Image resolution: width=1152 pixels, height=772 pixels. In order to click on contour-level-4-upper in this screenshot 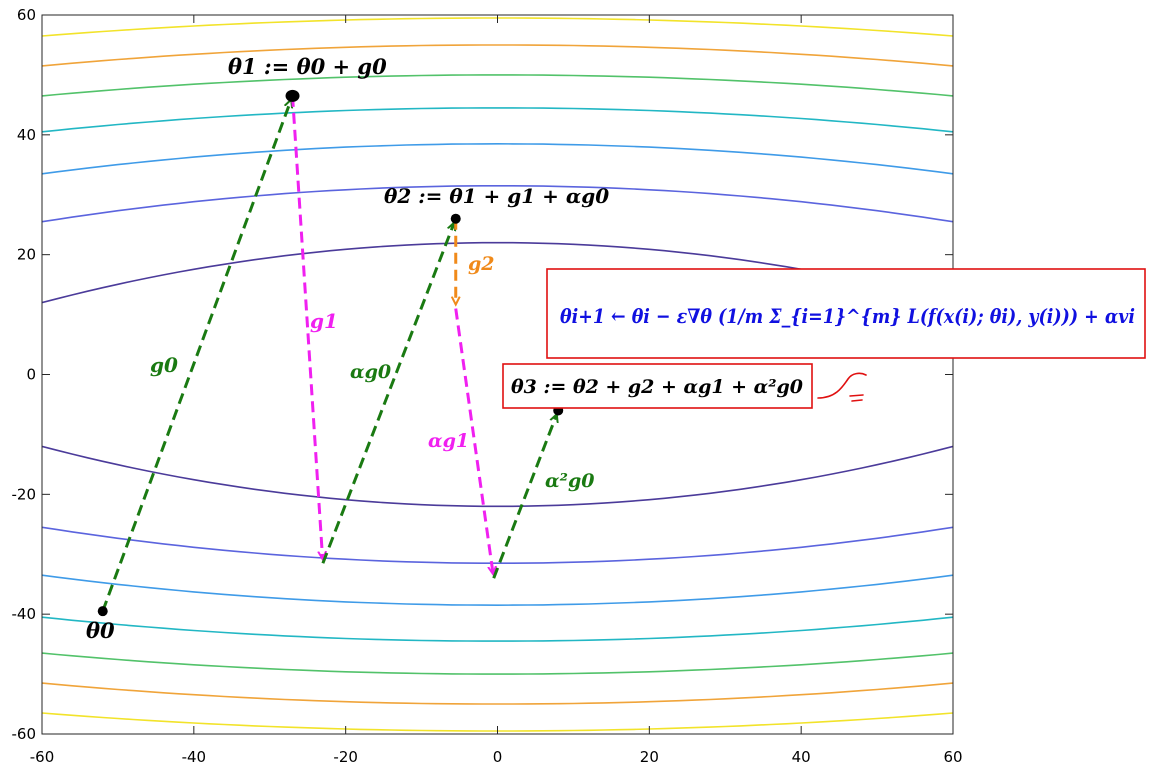, I will do `click(497, 120)`.